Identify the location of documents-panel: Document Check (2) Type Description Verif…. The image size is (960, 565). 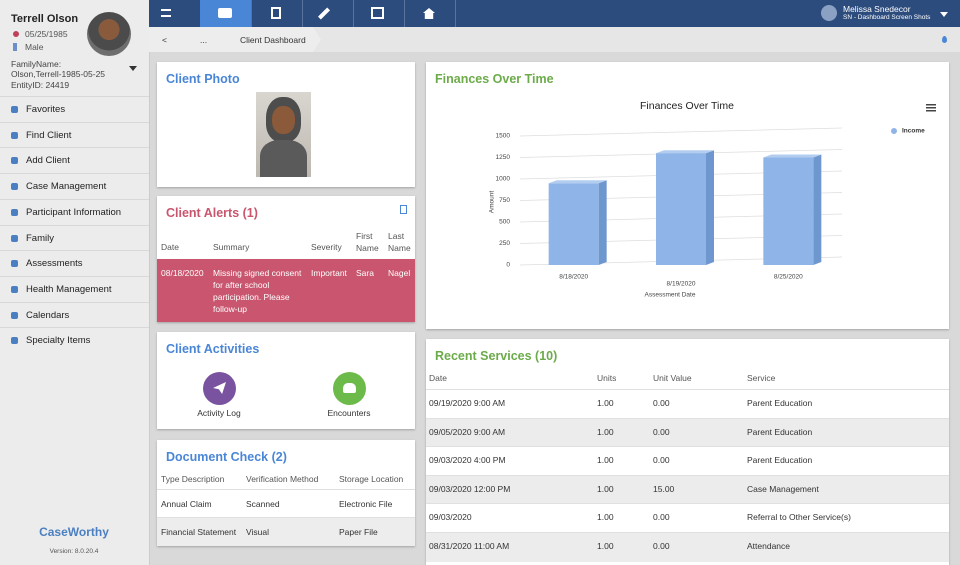
(286, 493).